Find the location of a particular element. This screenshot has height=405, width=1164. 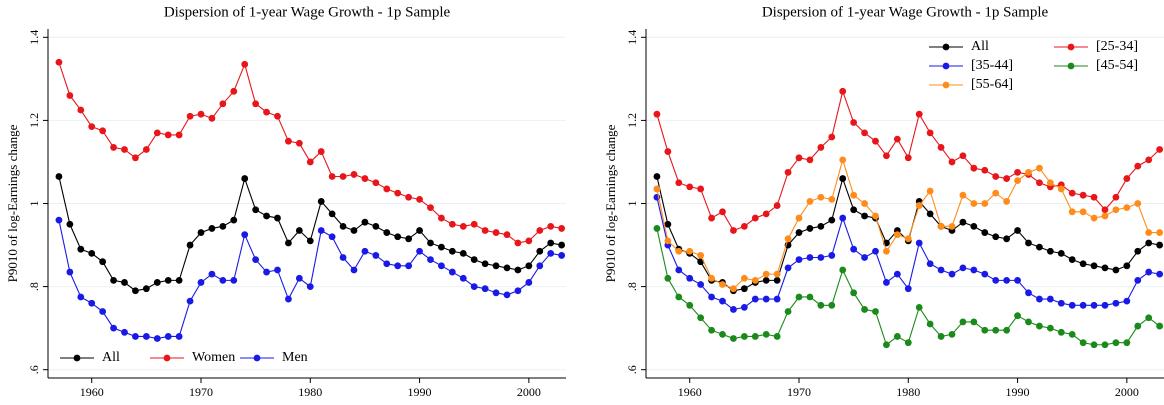

legend-label: [25-34] is located at coordinates (1117, 46).